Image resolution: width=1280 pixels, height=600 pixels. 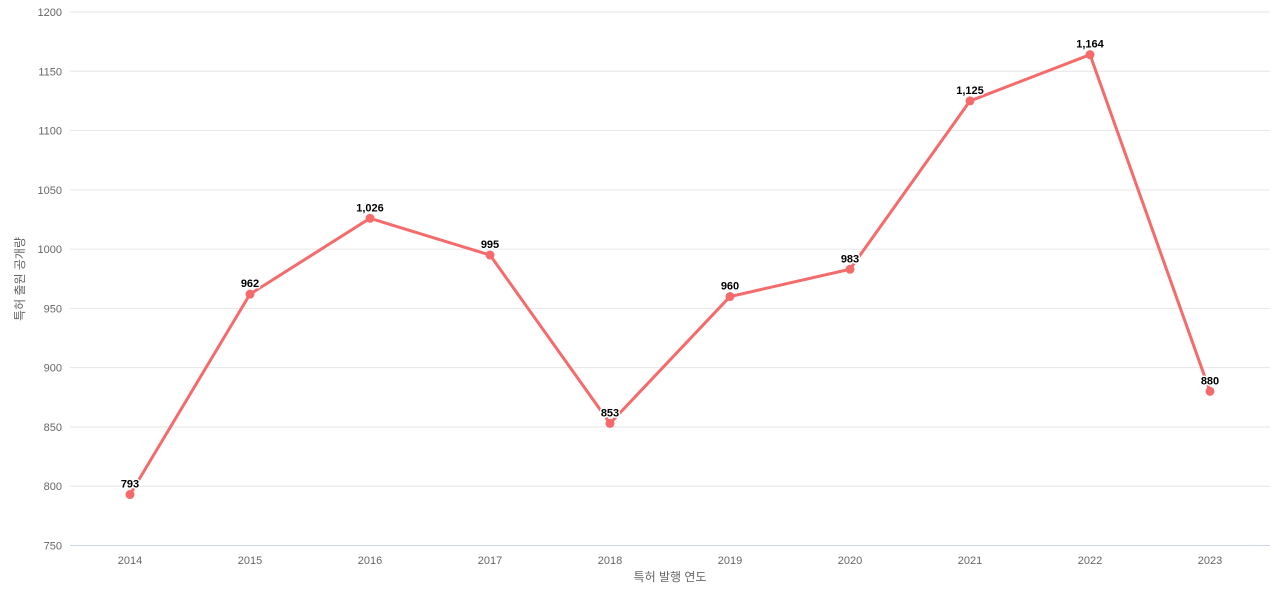 I want to click on data-point-label: 793, so click(x=130, y=485).